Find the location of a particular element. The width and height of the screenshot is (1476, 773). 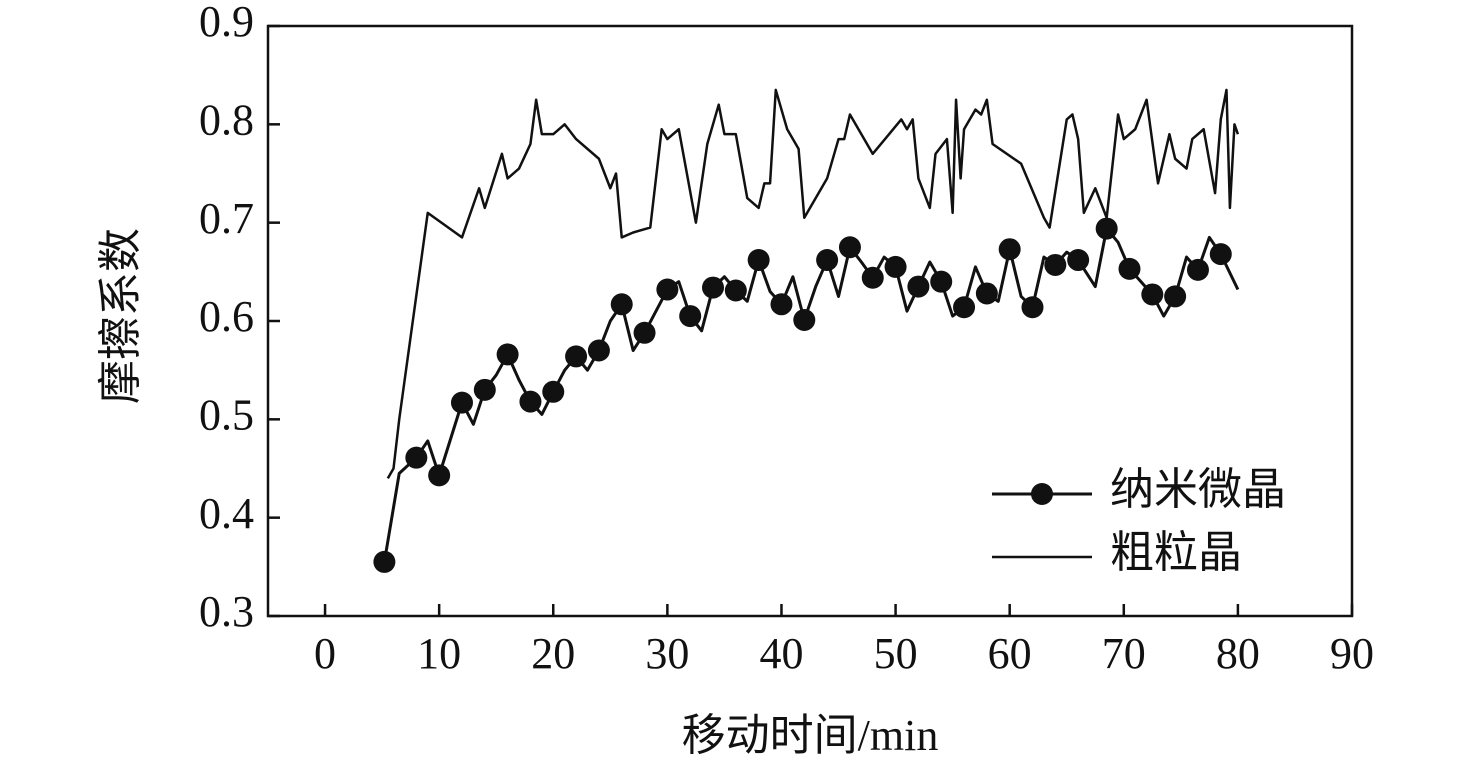

y-tick-label: 0.8 is located at coordinates (226, 119).